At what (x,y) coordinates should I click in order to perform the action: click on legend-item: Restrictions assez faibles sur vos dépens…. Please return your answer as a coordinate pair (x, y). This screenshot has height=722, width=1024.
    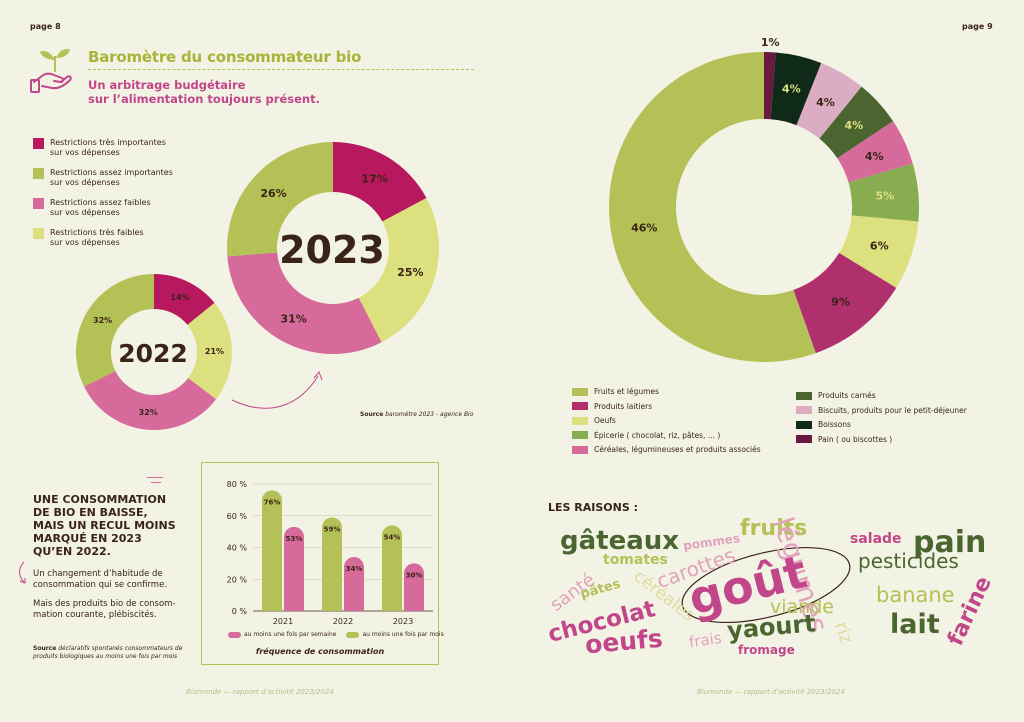
    Looking at the image, I should click on (103, 207).